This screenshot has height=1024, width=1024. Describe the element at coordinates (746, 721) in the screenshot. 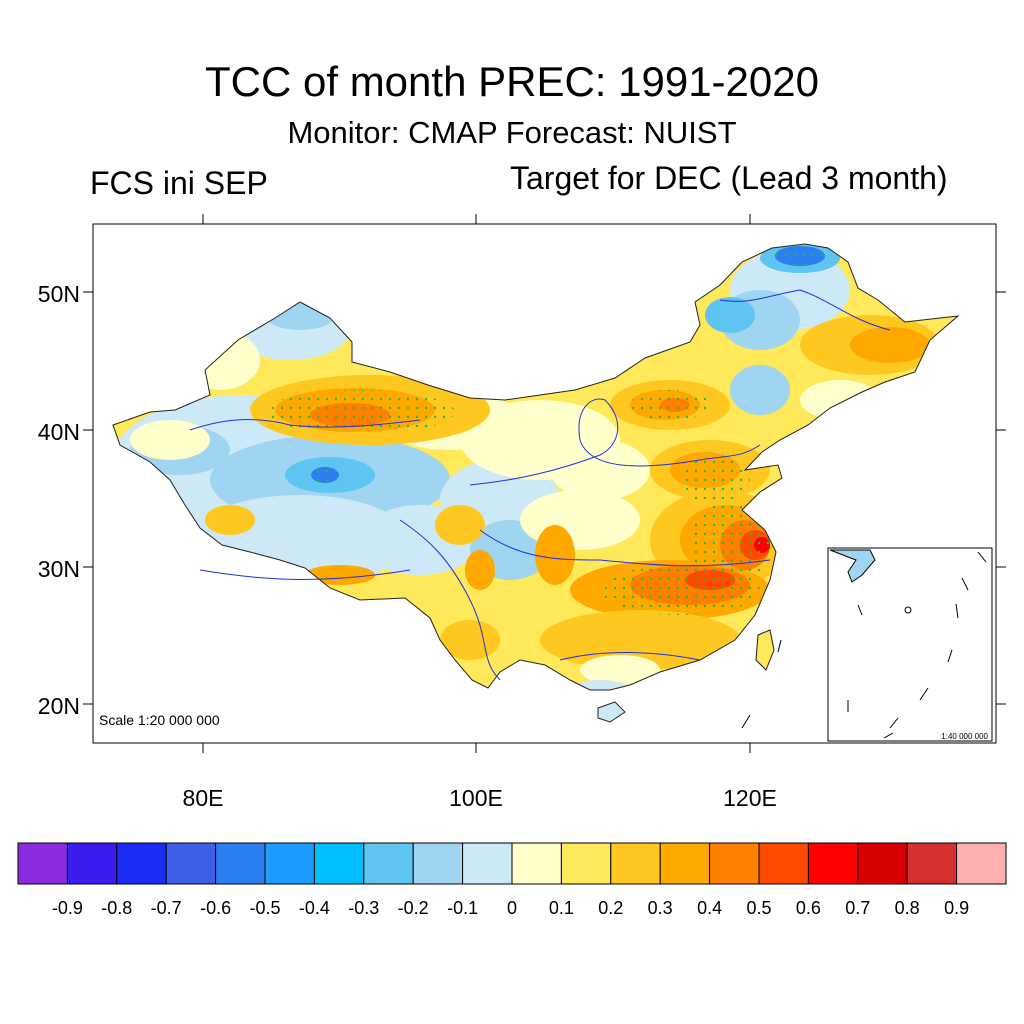

I see `ninedash-main` at that location.